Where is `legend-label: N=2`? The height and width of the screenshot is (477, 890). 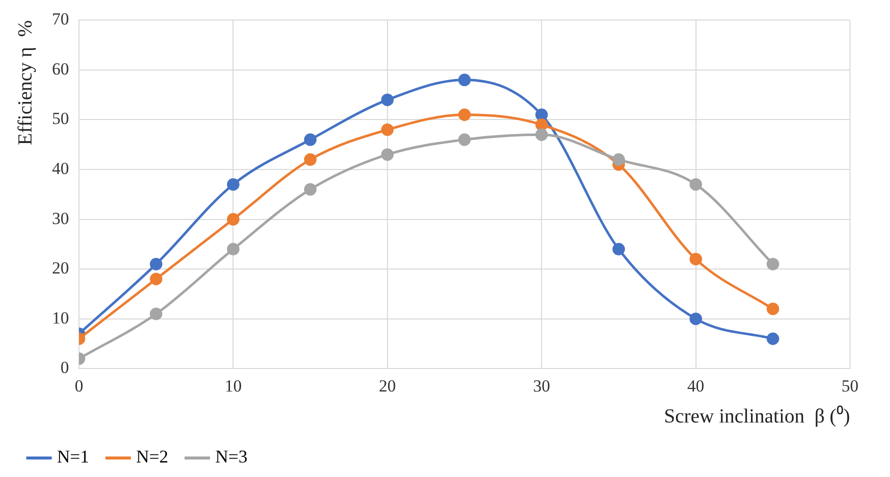
legend-label: N=2 is located at coordinates (152, 456).